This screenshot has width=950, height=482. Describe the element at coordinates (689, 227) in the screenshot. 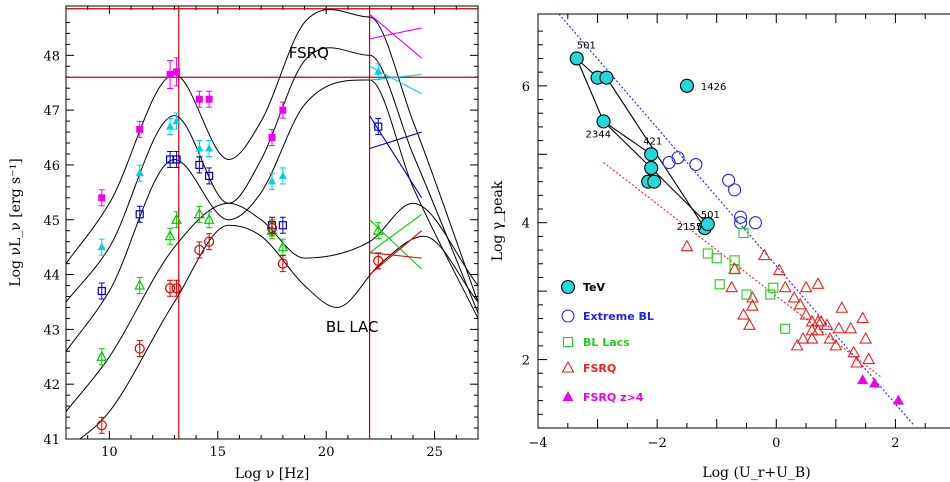

I see `tev-point-label: 2155` at that location.